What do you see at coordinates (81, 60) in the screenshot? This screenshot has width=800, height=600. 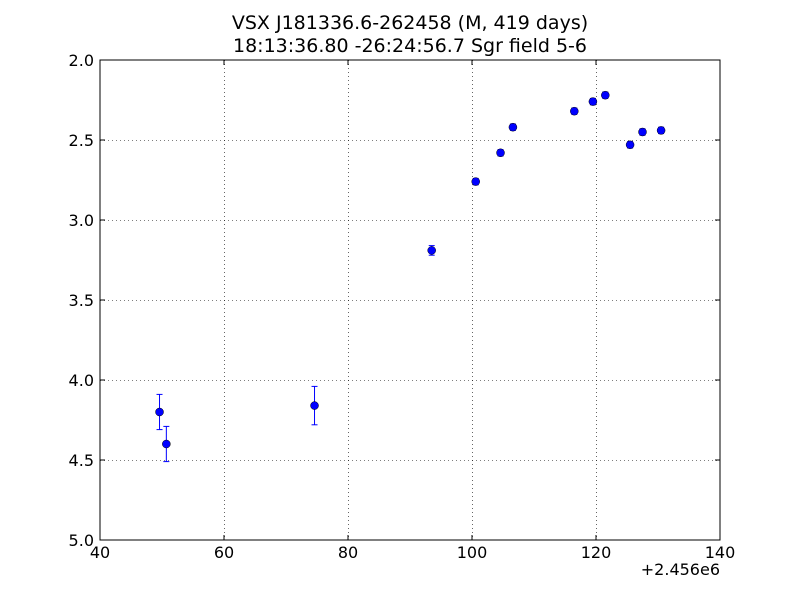 I see `y-tick-label: 2.0` at bounding box center [81, 60].